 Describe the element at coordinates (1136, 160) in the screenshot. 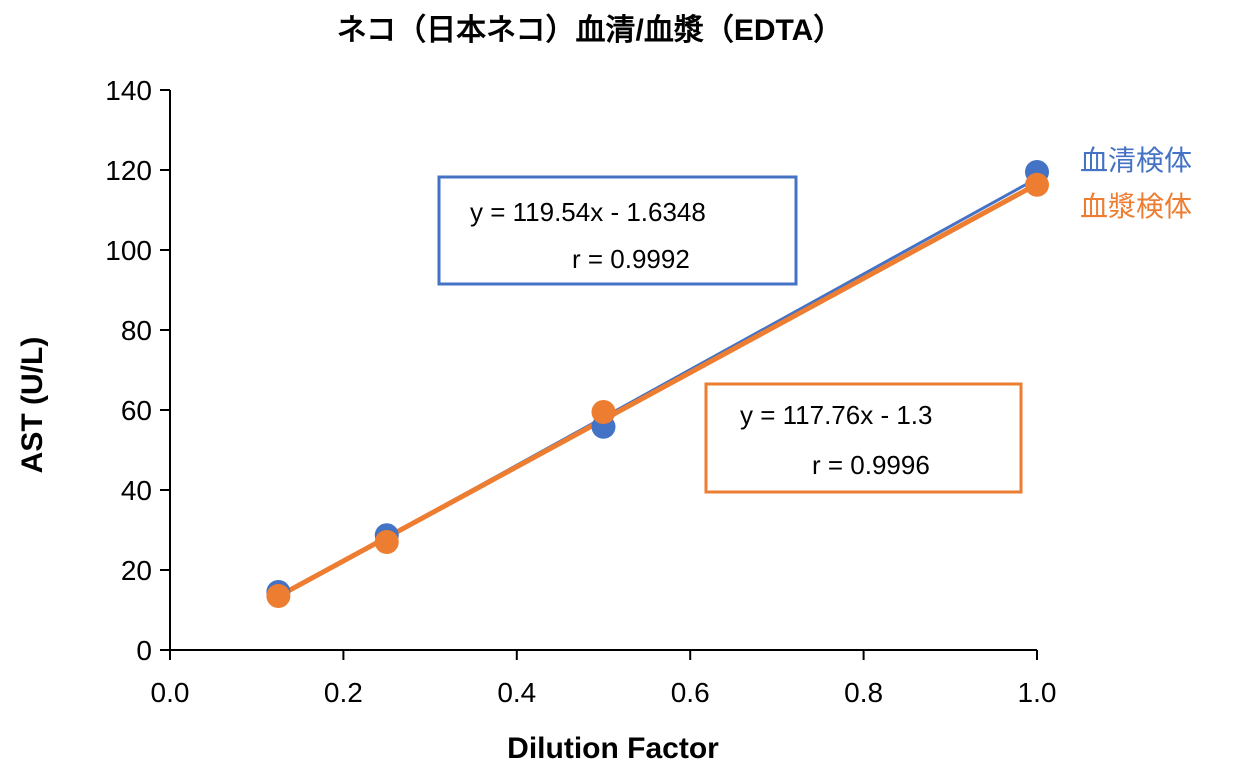

I see `legend-serum: 血清検体` at that location.